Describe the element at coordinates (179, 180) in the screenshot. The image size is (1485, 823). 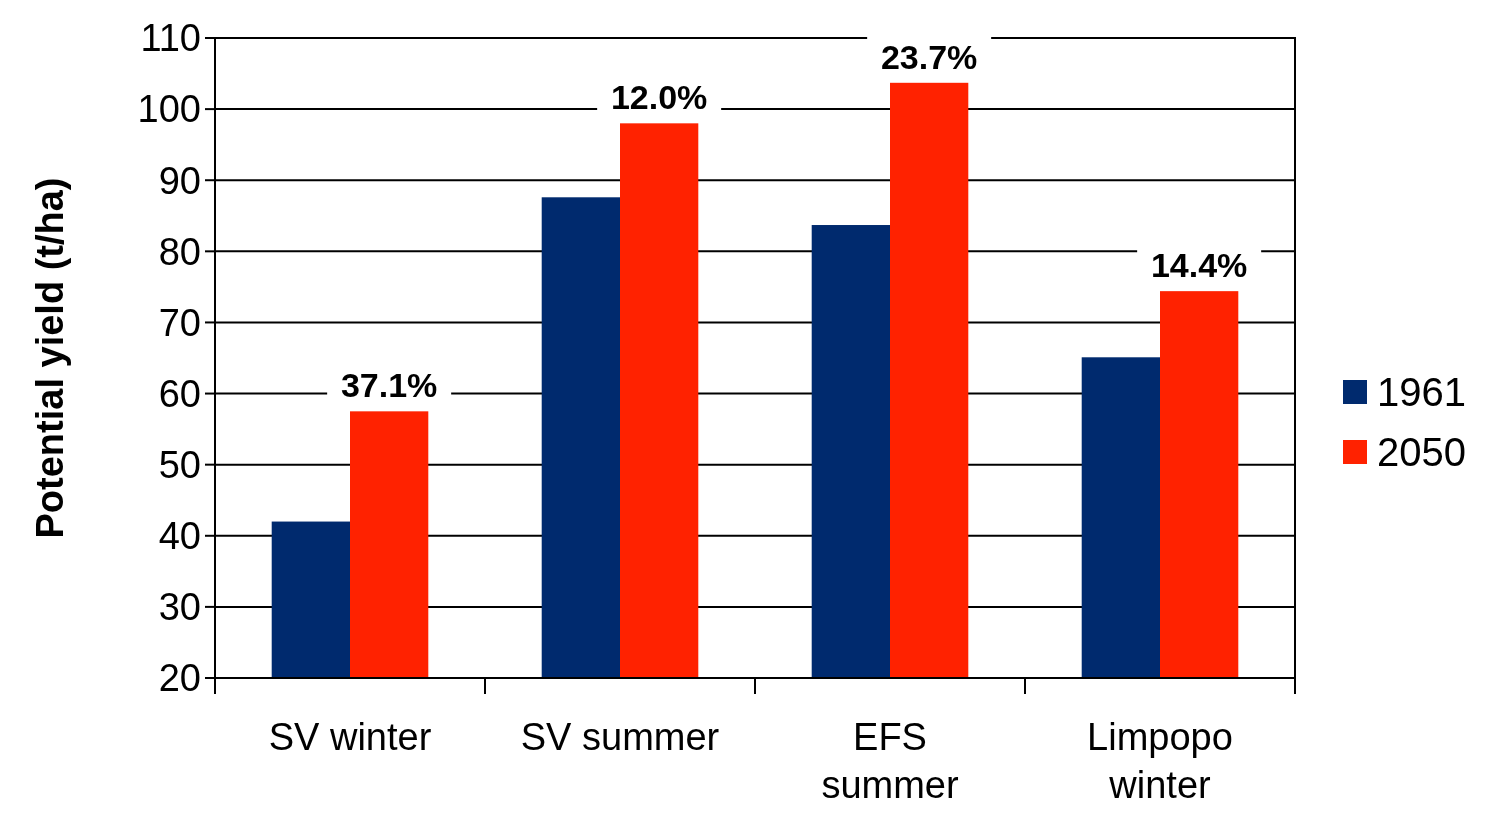
I see `y-tick-label: 90` at that location.